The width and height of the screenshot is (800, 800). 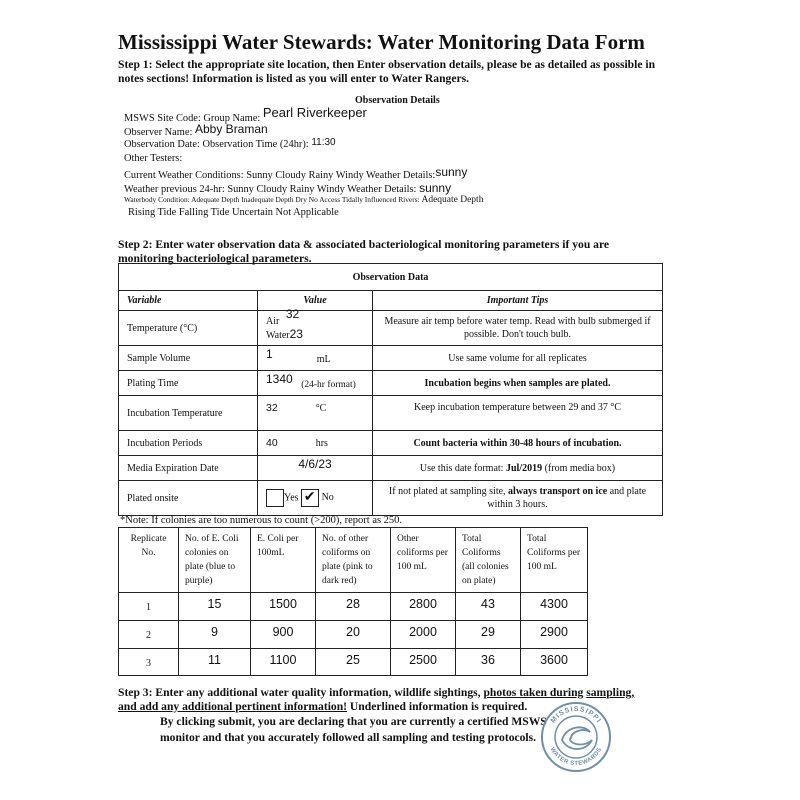 What do you see at coordinates (323, 359) in the screenshot?
I see `volume-unit: mL` at bounding box center [323, 359].